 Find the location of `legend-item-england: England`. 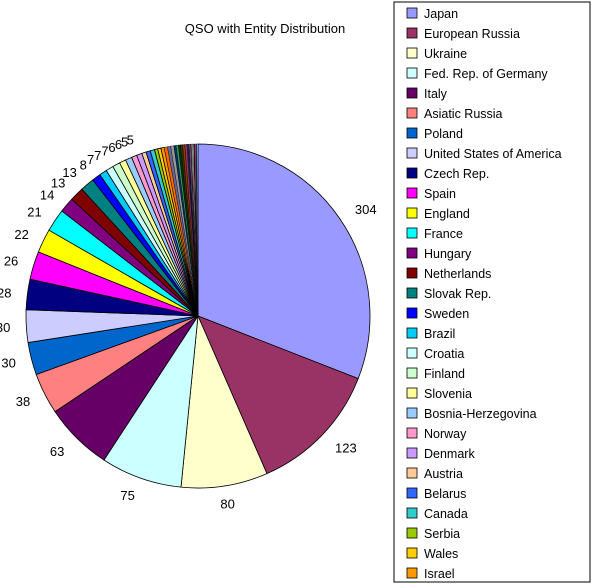

legend-item-england: England is located at coordinates (438, 214).